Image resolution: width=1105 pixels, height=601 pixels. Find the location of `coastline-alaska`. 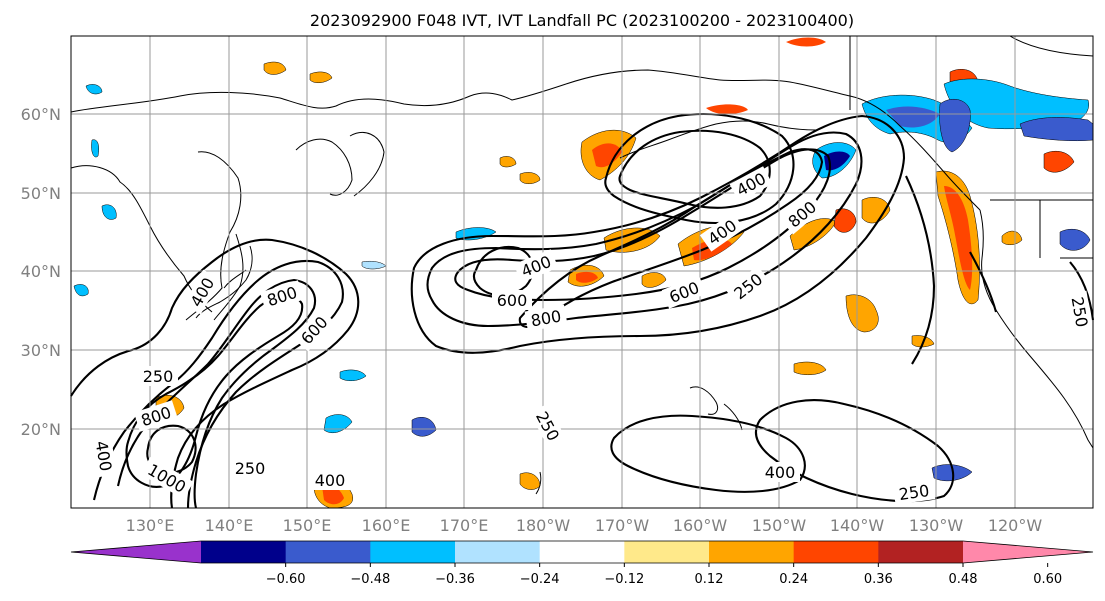

coastline-alaska is located at coordinates (773, 140).